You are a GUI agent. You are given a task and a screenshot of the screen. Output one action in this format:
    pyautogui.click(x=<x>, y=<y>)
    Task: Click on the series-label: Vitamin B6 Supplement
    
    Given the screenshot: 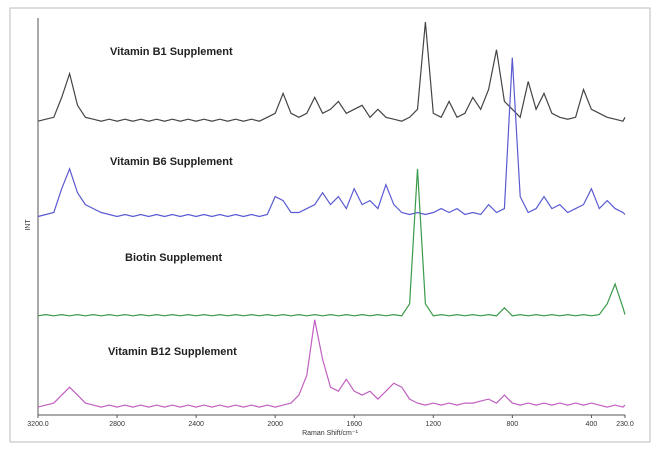 What is the action you would take?
    pyautogui.click(x=171, y=162)
    